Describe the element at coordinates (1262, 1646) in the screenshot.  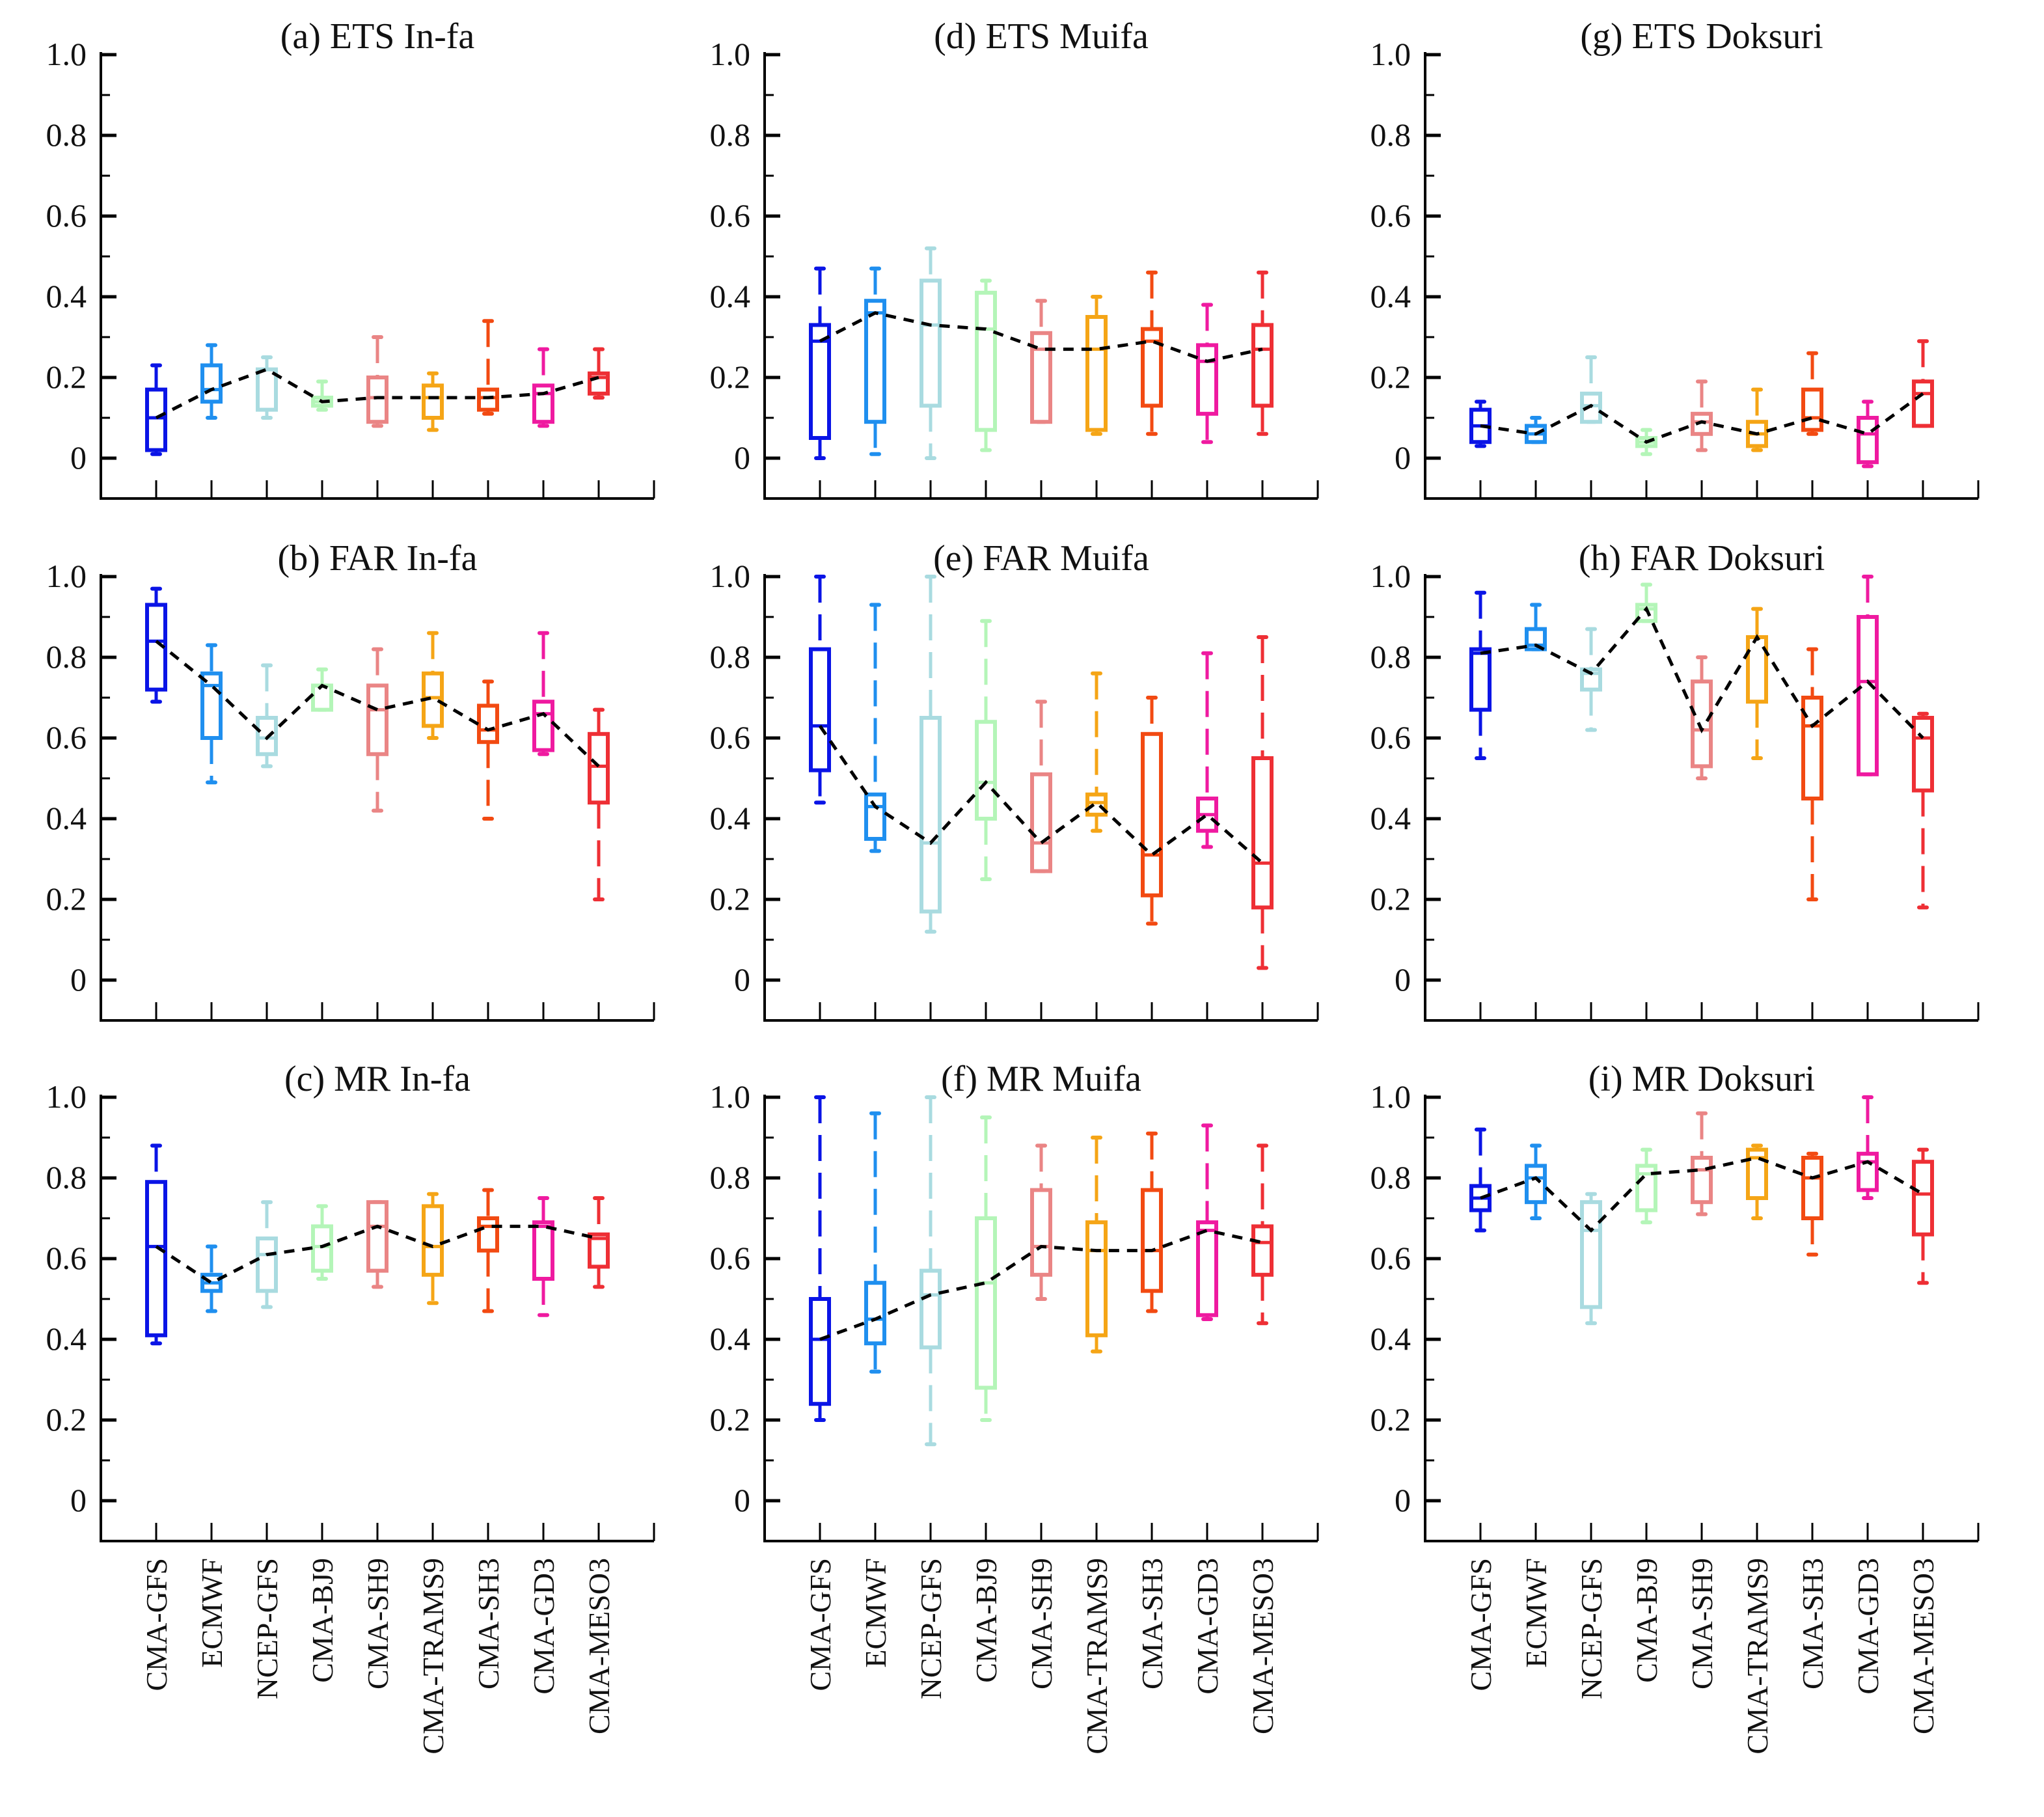
I see `x-tick-label: CMA-MESO3` at that location.